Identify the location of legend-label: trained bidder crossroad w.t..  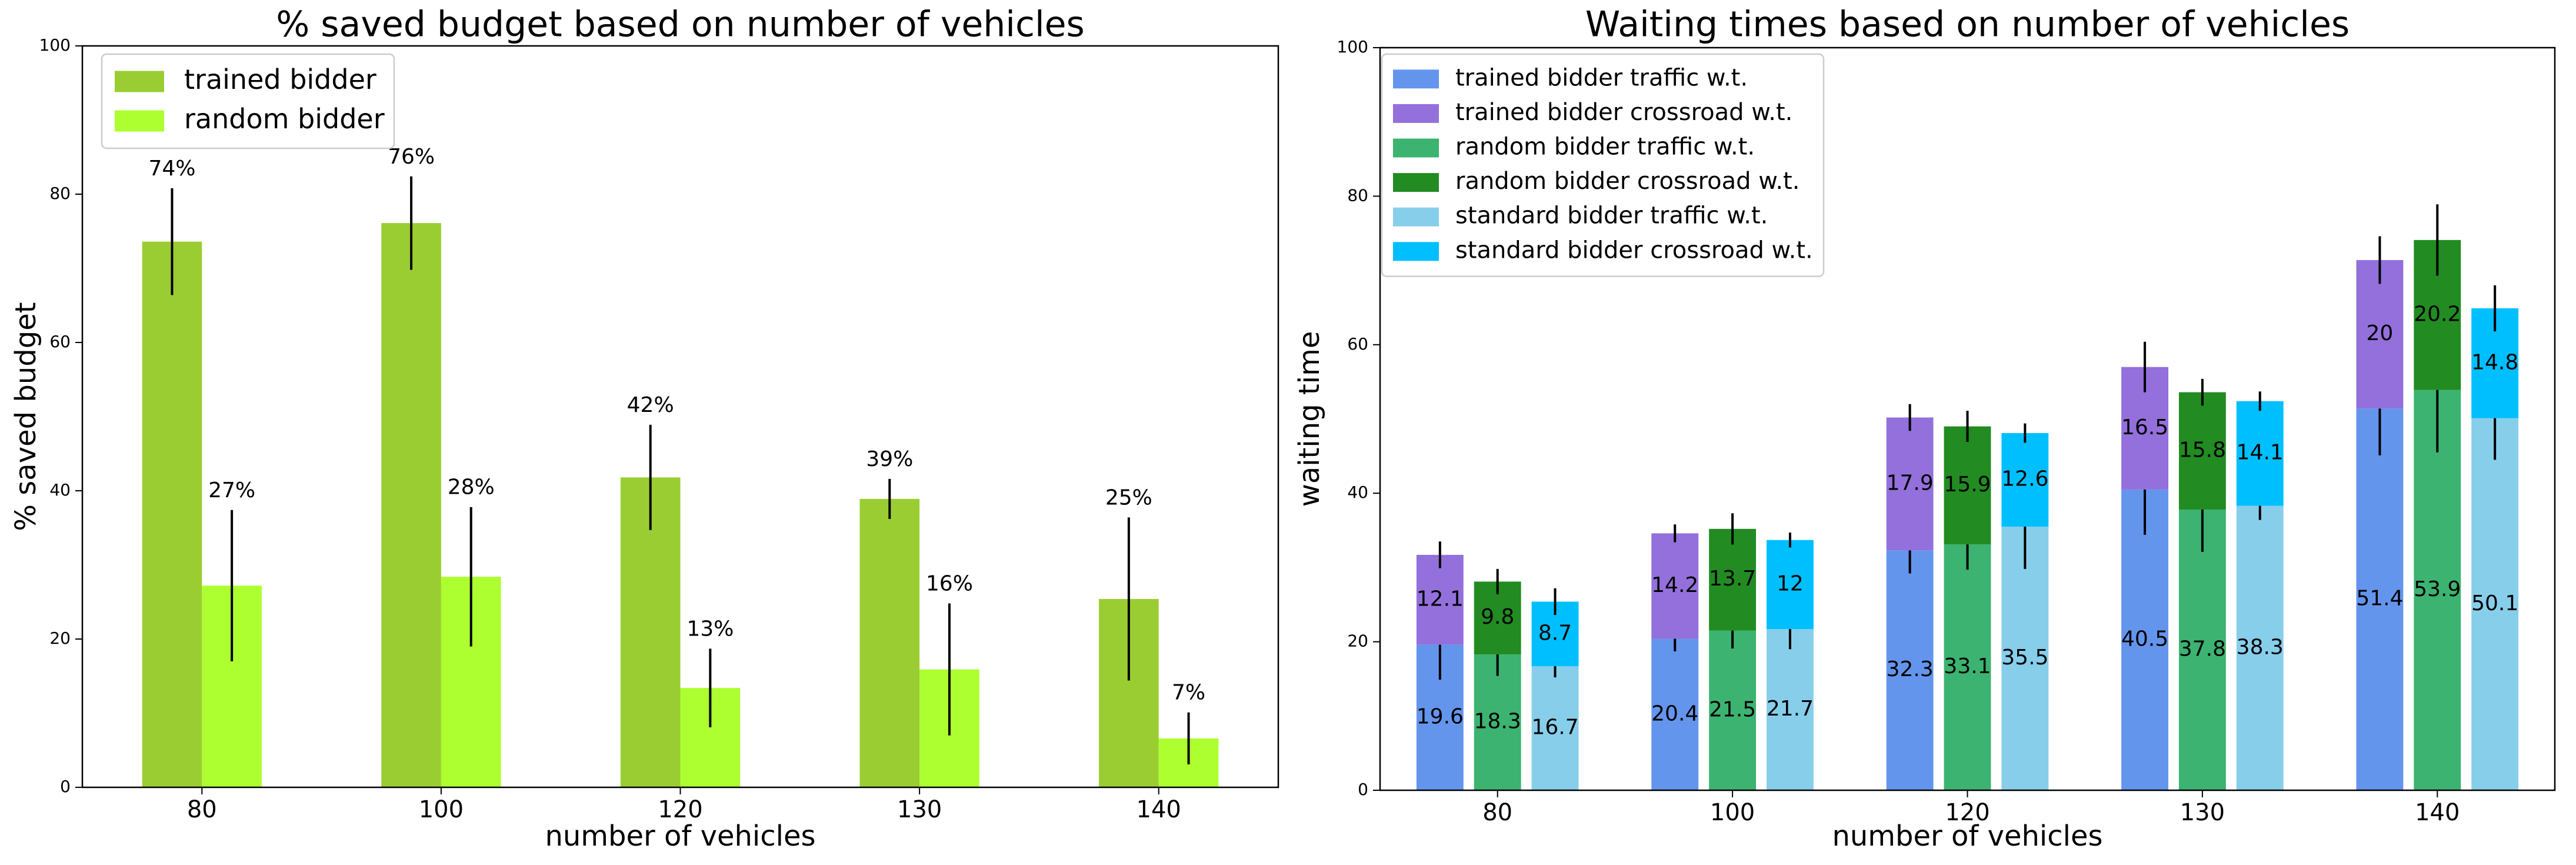
(1623, 112).